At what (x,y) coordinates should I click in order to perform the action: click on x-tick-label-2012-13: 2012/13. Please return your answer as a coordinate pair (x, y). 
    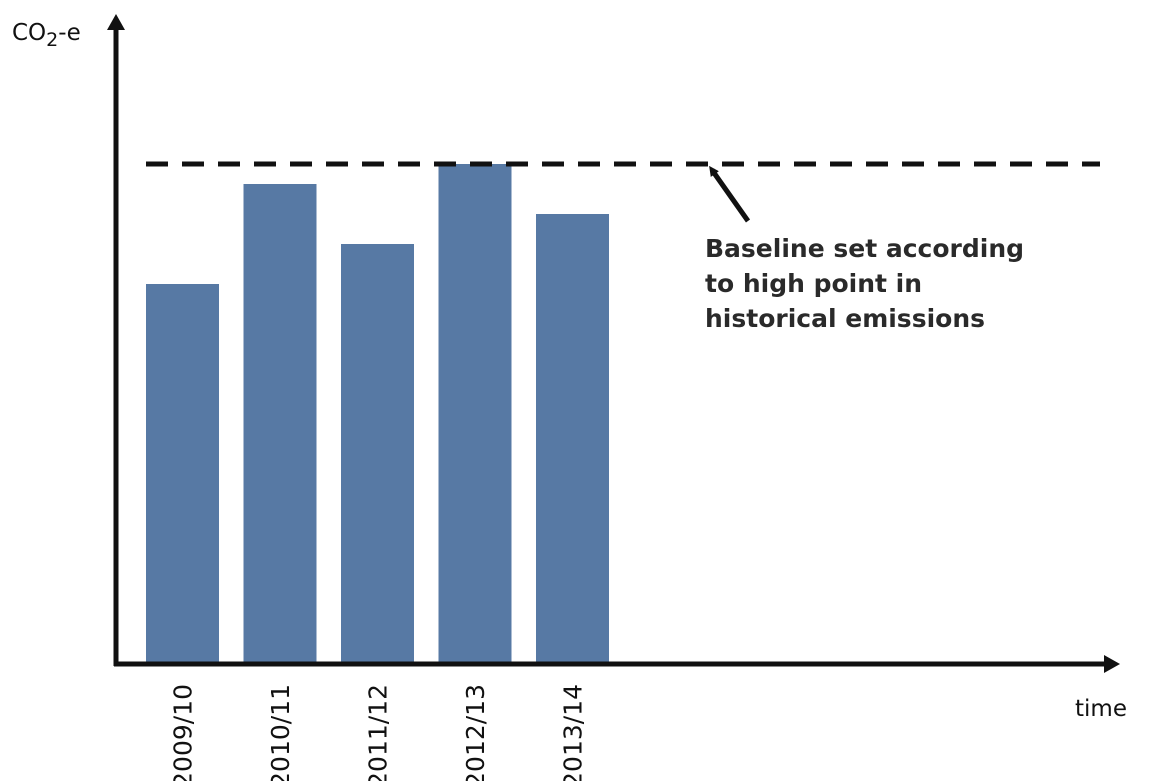
    Looking at the image, I should click on (475, 732).